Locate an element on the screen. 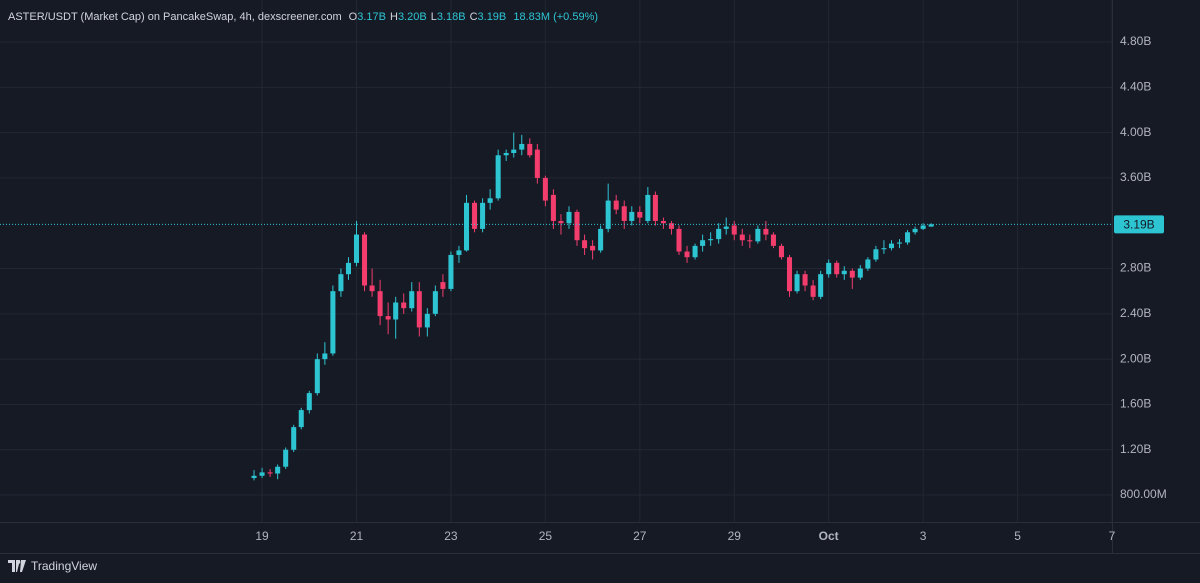  y-tick-label: 4.40B is located at coordinates (1135, 86).